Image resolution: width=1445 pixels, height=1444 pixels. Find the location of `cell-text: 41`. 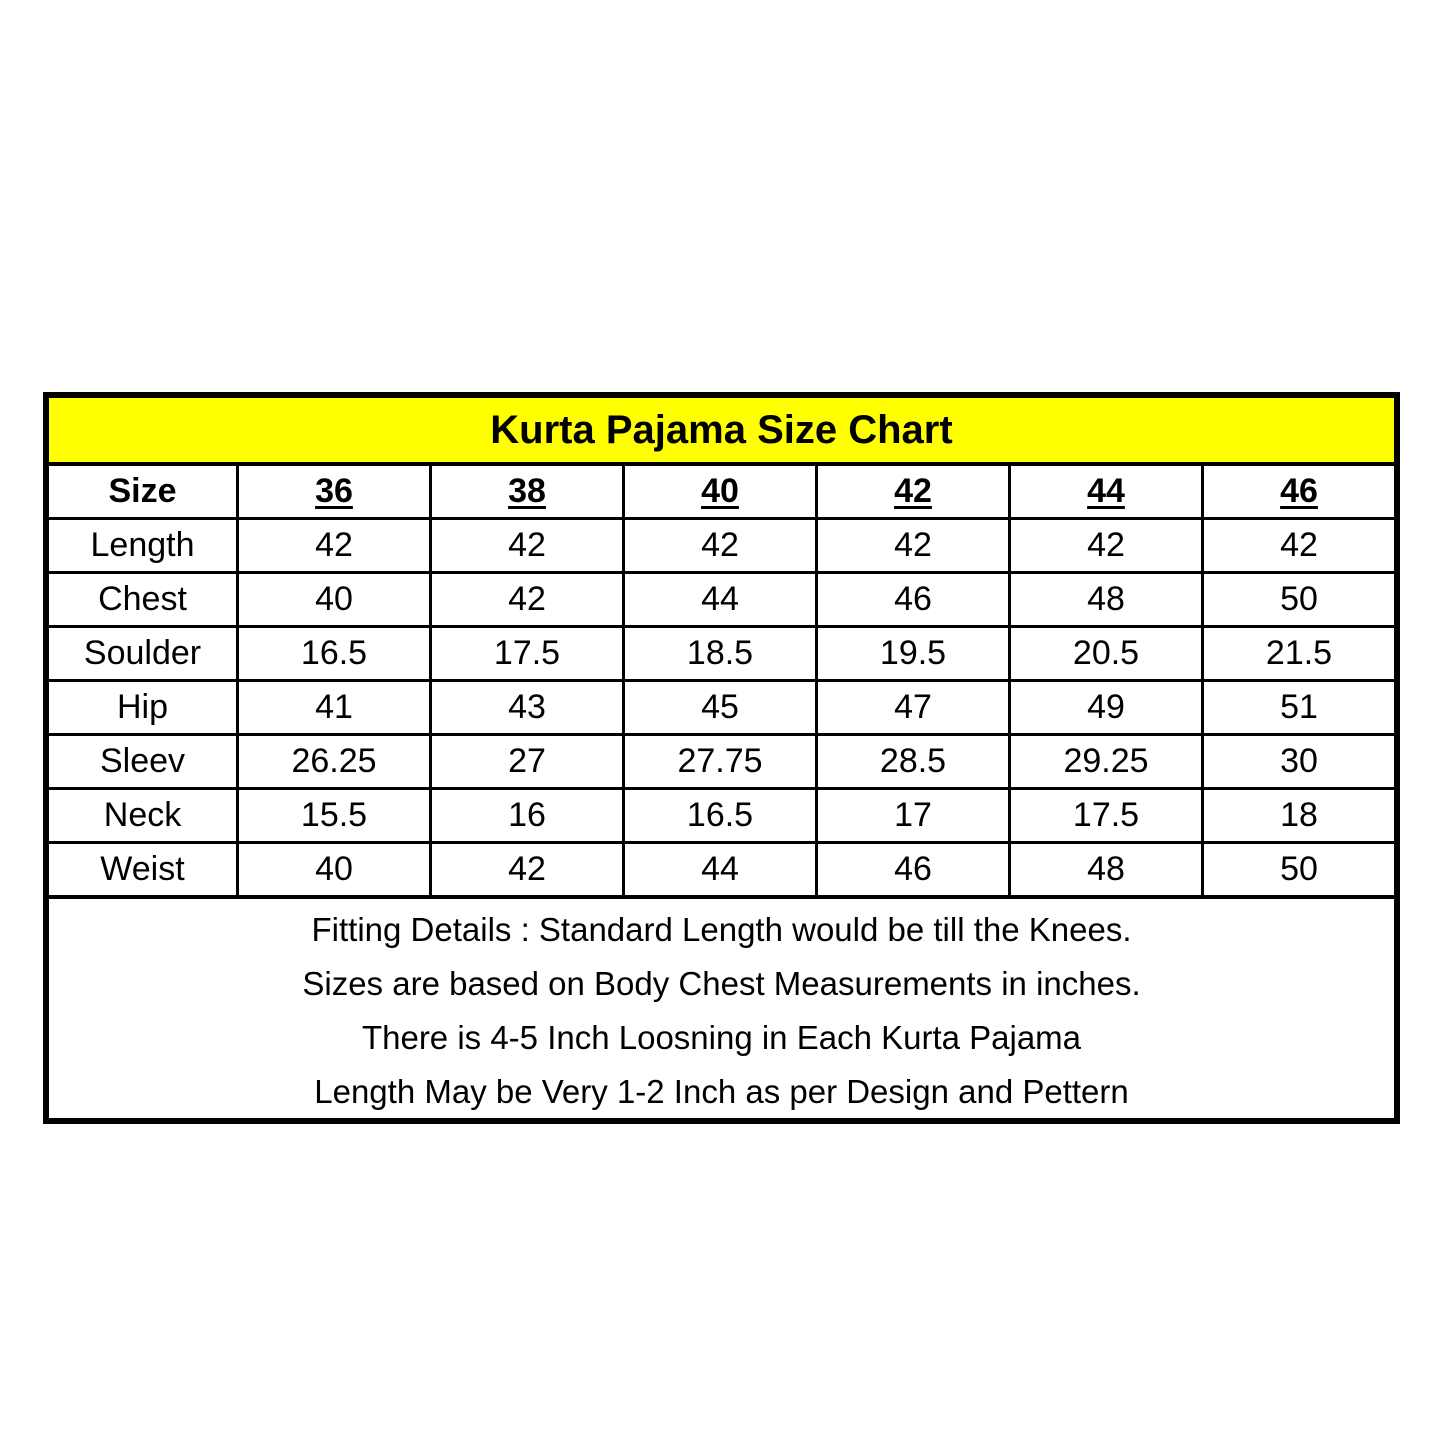

cell-text: 41 is located at coordinates (334, 707).